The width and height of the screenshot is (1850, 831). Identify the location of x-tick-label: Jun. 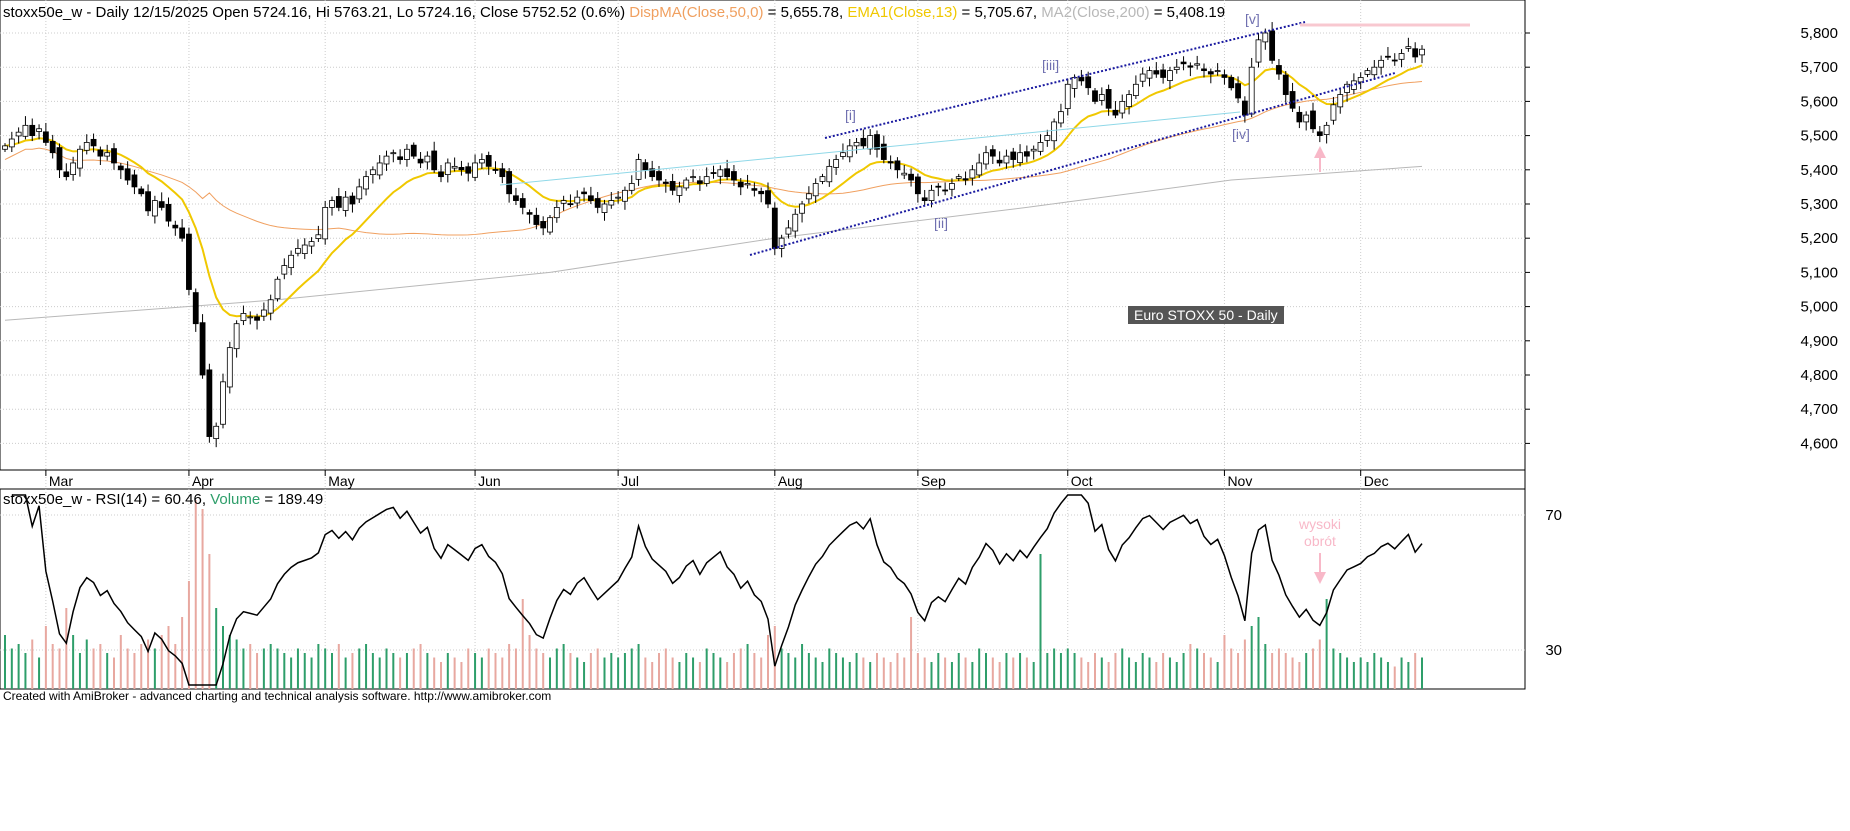
(489, 481).